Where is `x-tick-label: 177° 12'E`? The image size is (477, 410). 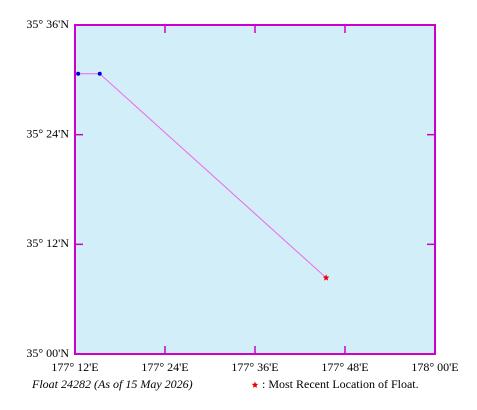
x-tick-label: 177° 12'E is located at coordinates (74, 367).